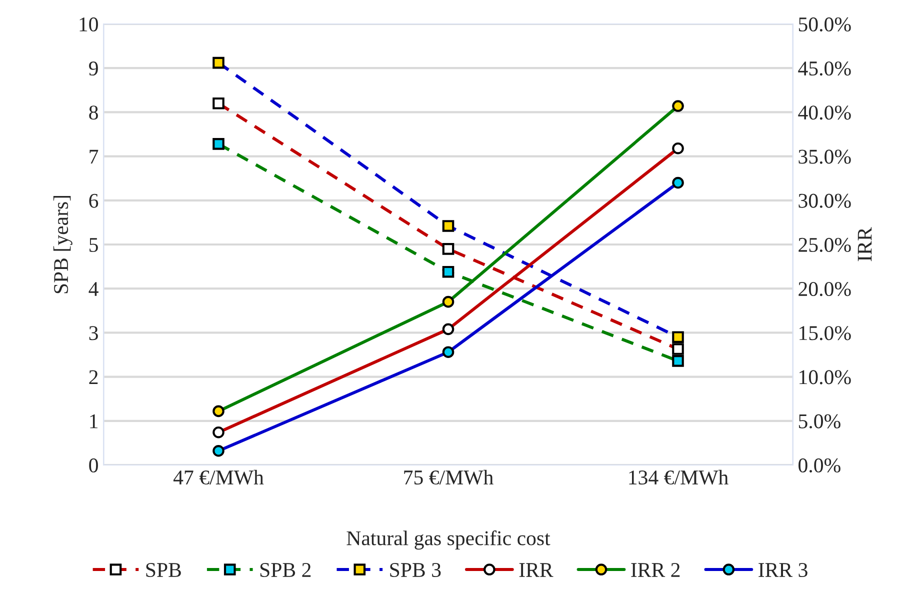  I want to click on legend-label: SPB, so click(163, 570).